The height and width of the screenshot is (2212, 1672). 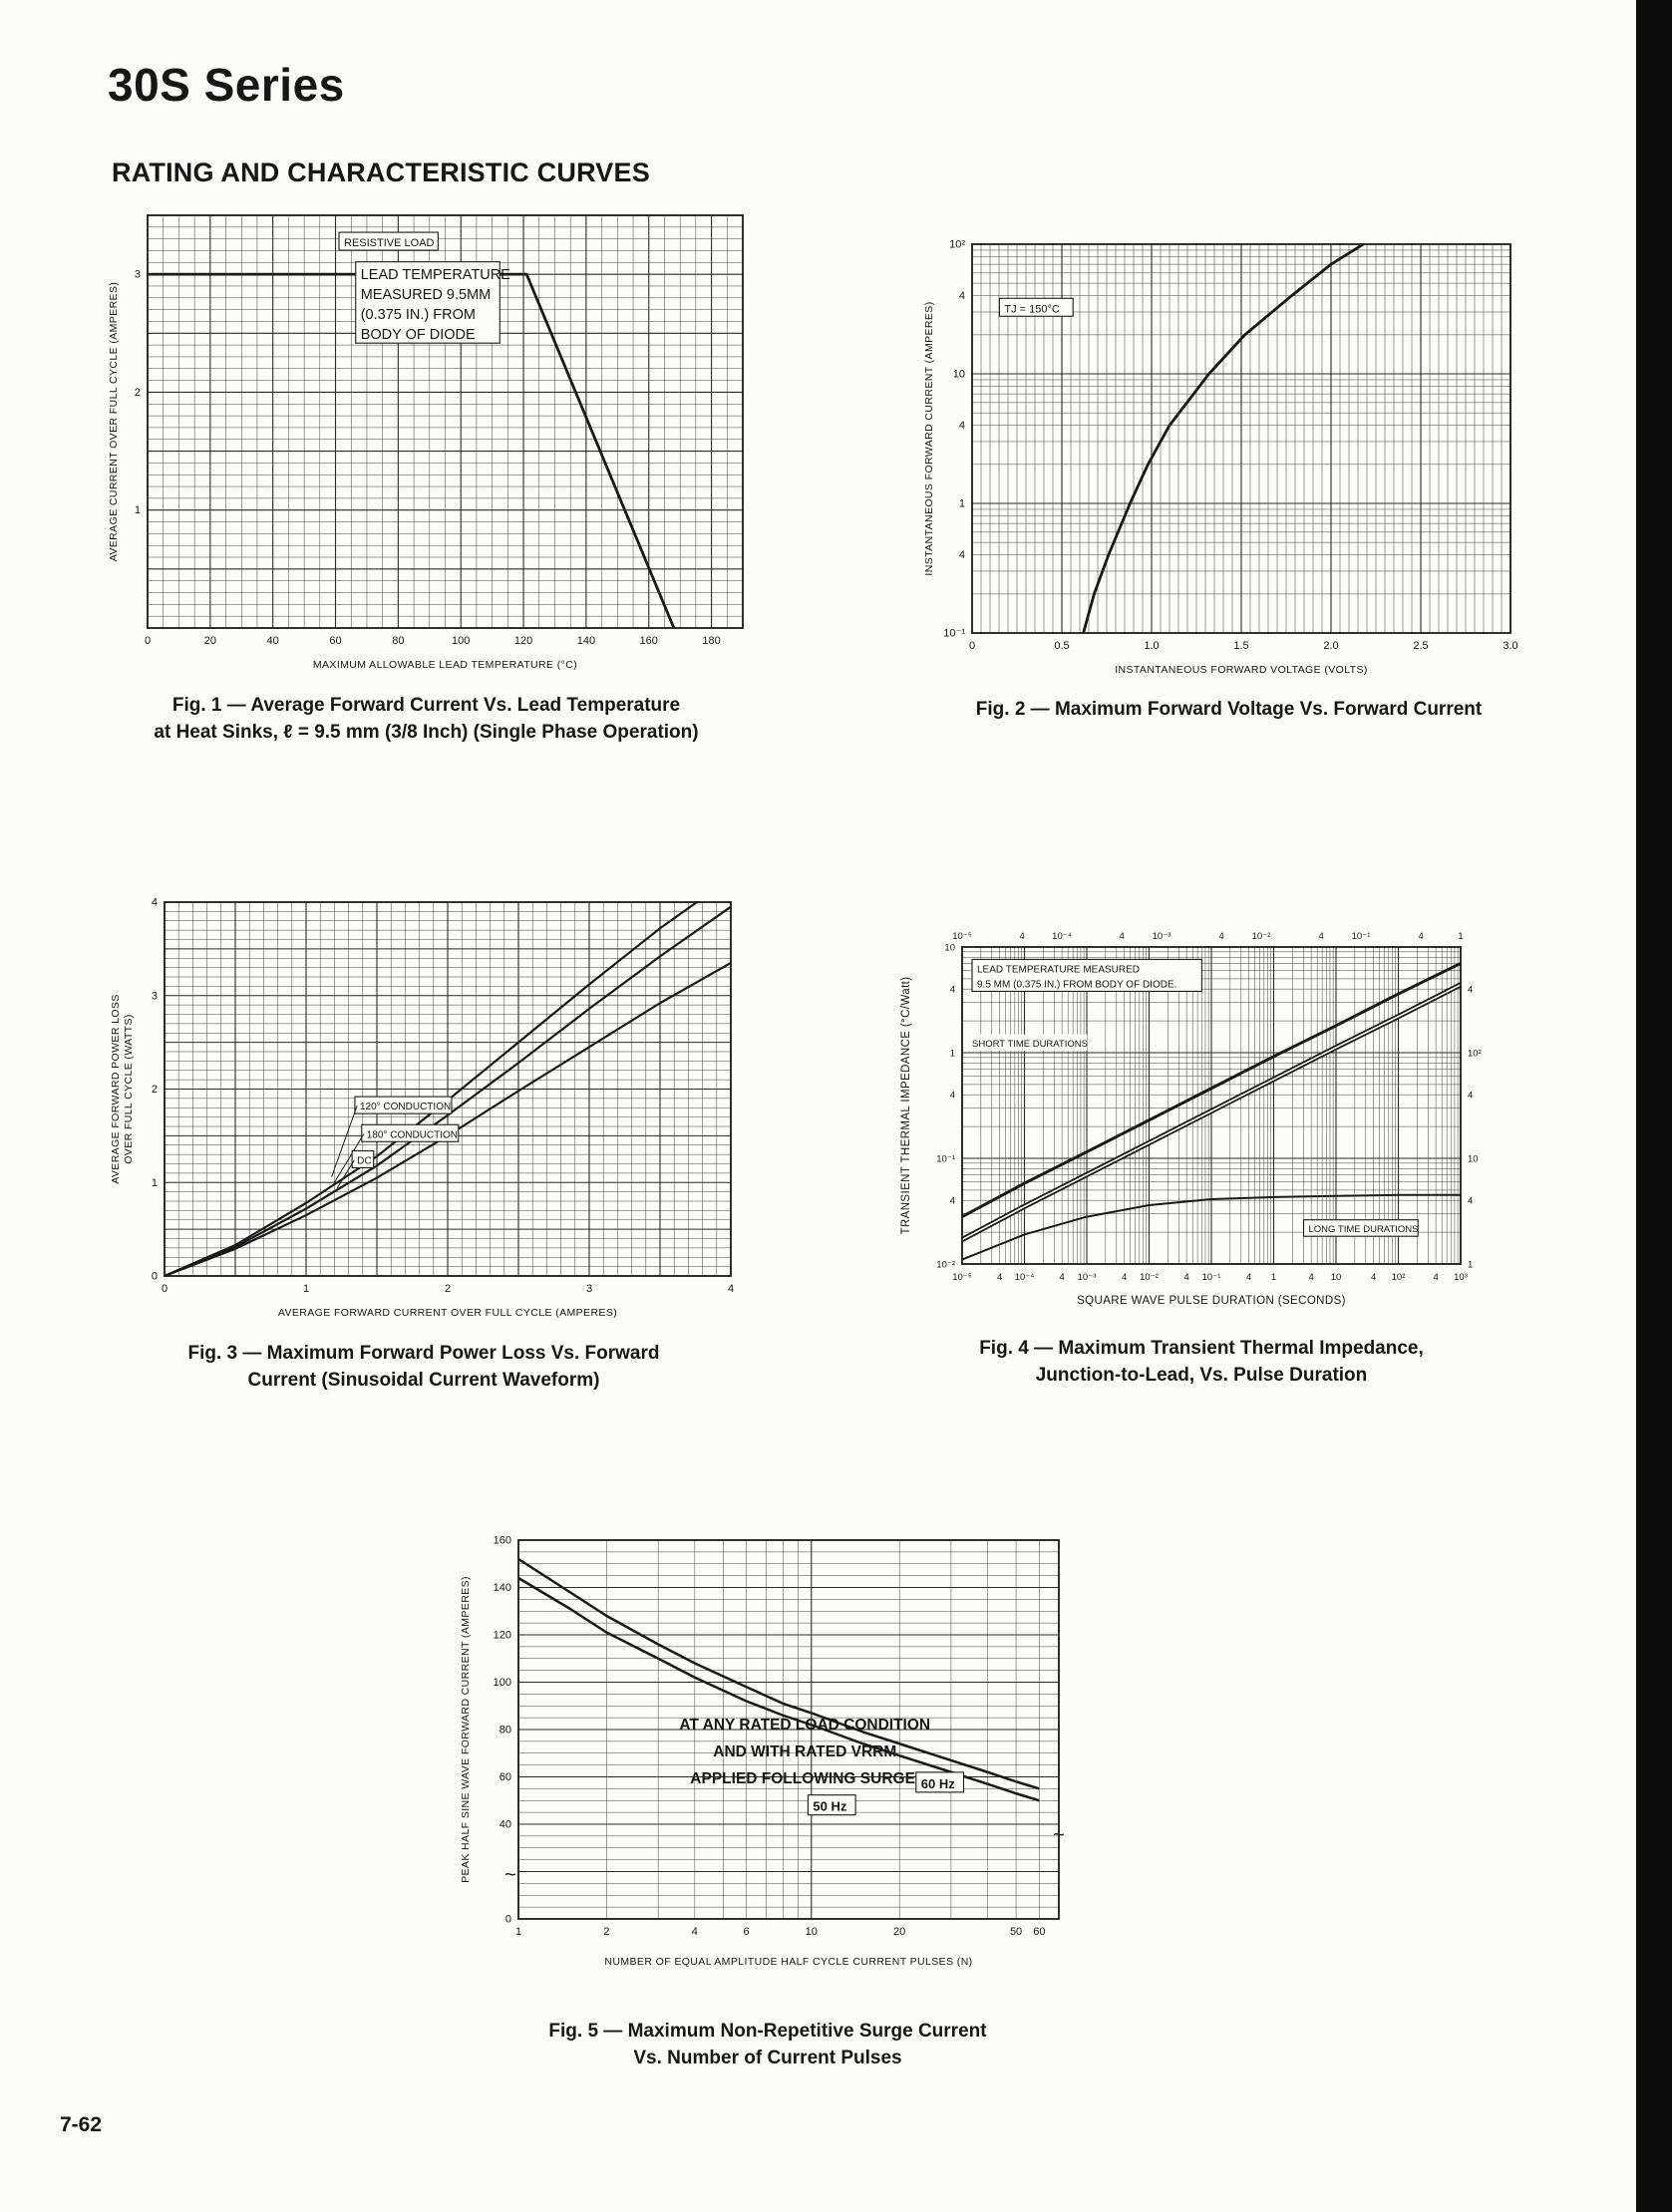 What do you see at coordinates (586, 641) in the screenshot?
I see `svg-text: 140` at bounding box center [586, 641].